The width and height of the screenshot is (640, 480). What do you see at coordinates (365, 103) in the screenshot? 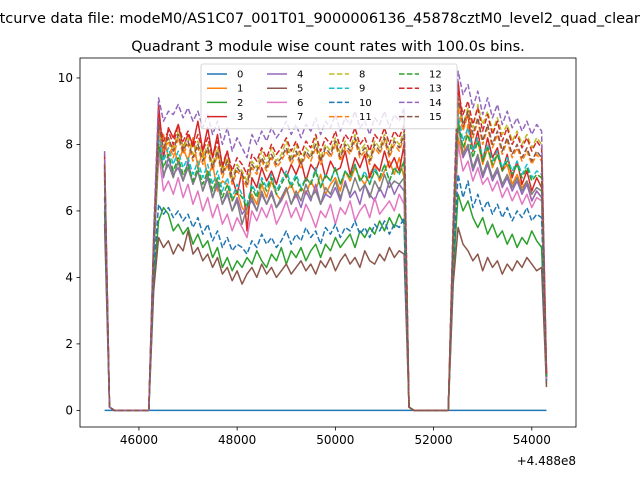
I see `legend-label-10: 10` at bounding box center [365, 103].